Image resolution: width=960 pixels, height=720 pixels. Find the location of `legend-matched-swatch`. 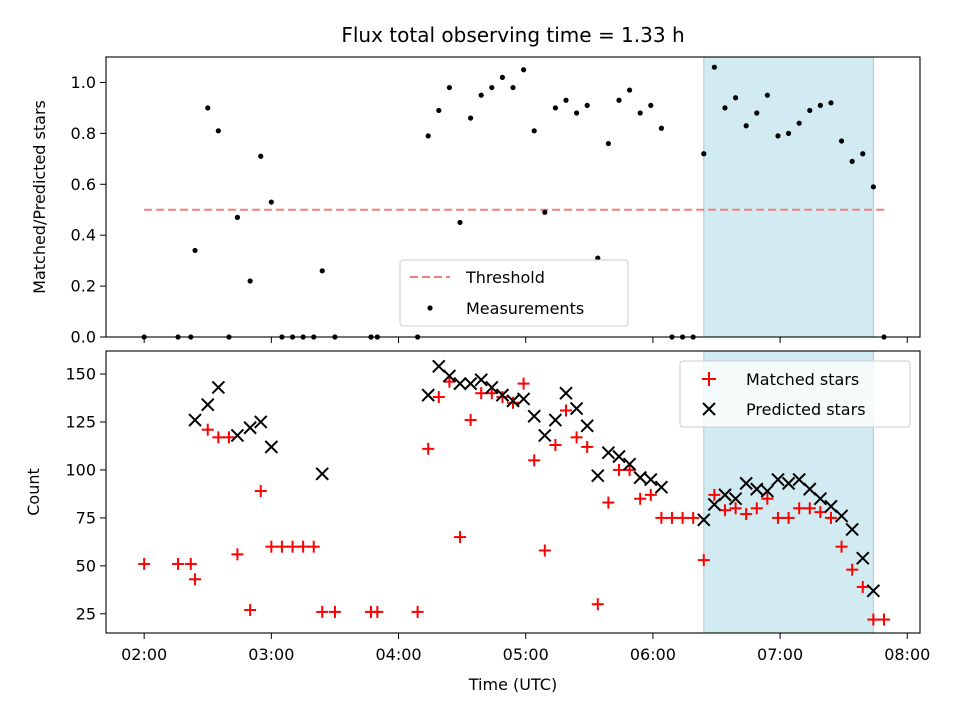

legend-matched-swatch is located at coordinates (709, 379).